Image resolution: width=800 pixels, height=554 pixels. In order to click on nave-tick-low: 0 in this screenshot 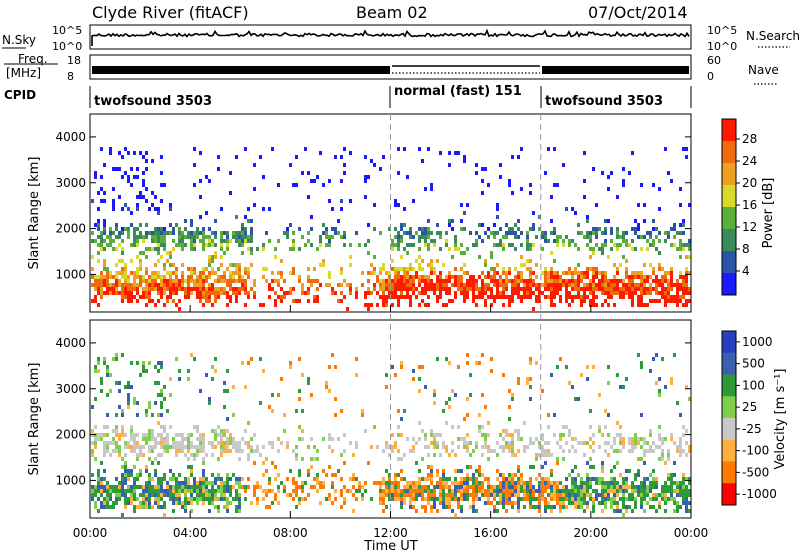, I will do `click(710, 76)`.